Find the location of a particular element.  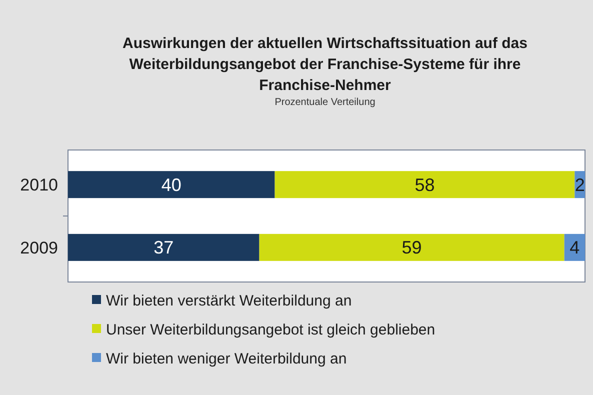

data-label: 37 is located at coordinates (164, 248).